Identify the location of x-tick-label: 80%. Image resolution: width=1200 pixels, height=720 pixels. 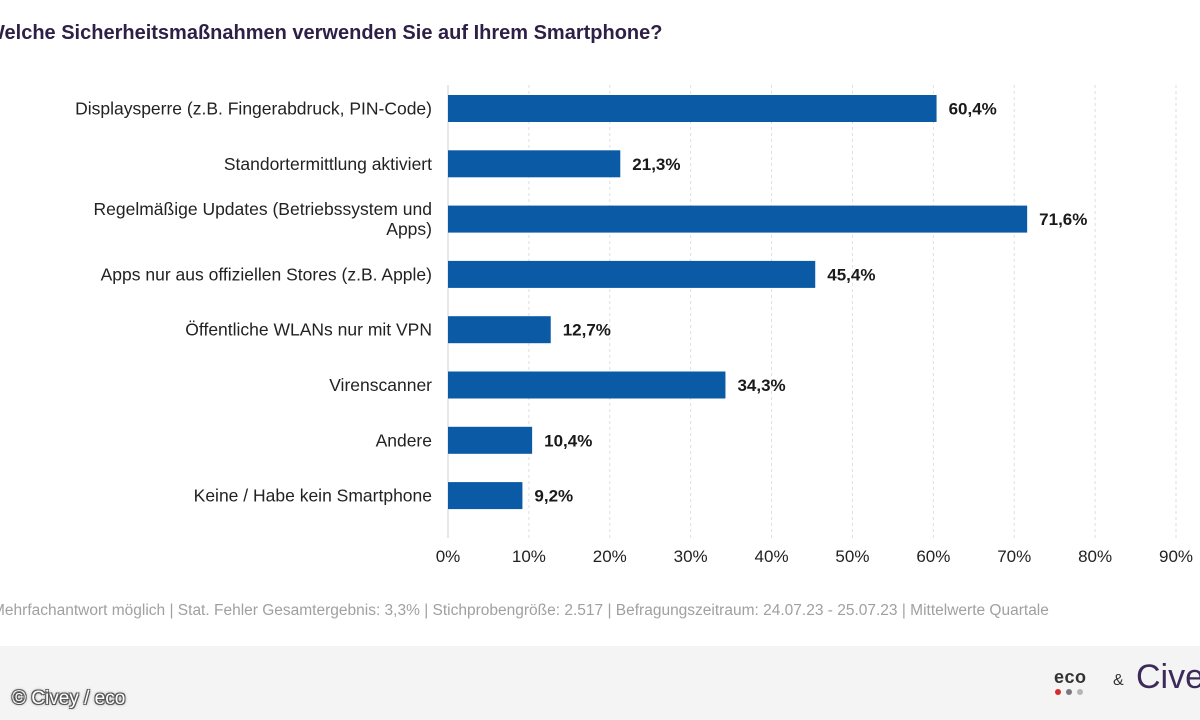
(1095, 556).